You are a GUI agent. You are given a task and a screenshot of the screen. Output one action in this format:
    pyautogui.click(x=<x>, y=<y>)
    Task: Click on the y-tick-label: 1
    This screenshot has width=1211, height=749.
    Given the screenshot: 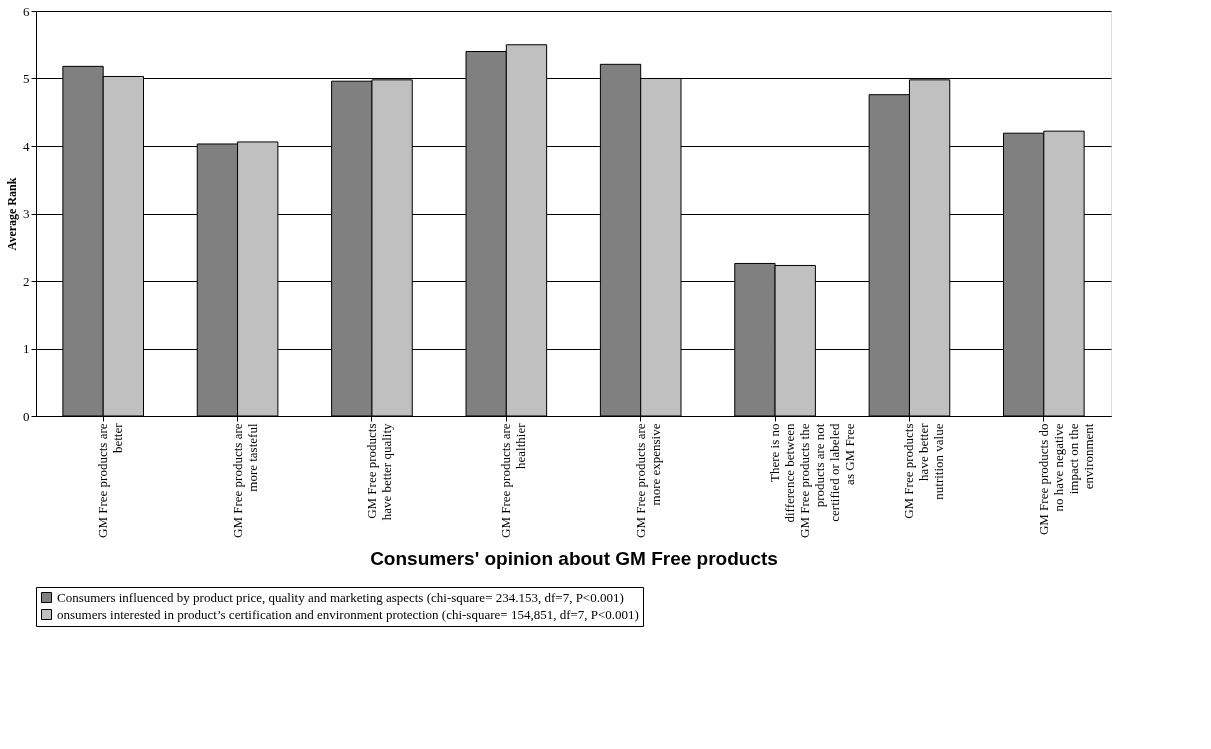 What is the action you would take?
    pyautogui.click(x=26, y=348)
    